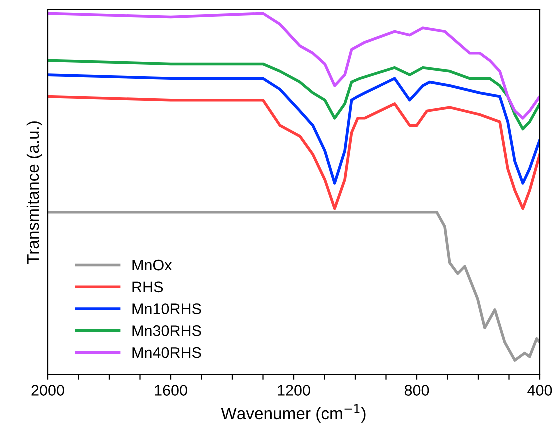 The width and height of the screenshot is (554, 438). Describe the element at coordinates (148, 287) in the screenshot. I see `legend-label: RHS` at that location.